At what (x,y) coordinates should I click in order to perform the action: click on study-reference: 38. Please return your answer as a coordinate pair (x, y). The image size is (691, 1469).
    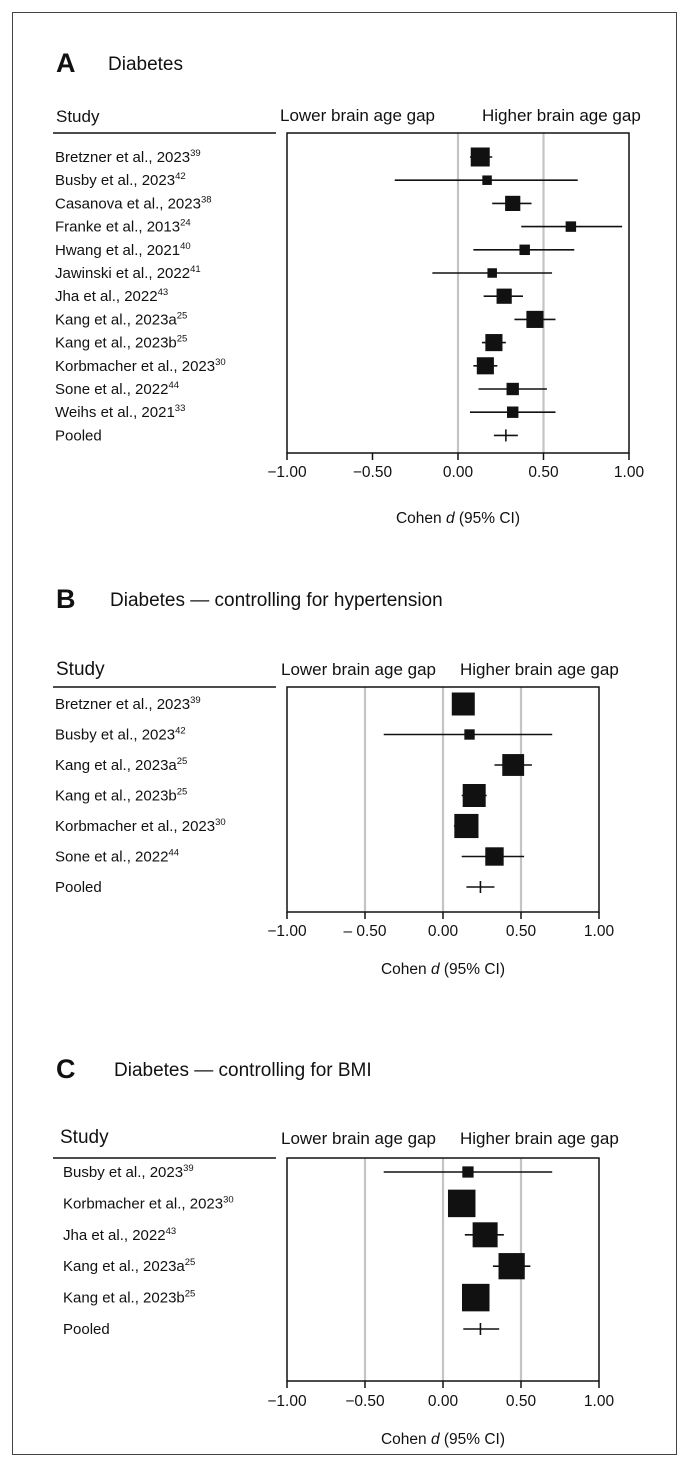
    Looking at the image, I should click on (206, 199).